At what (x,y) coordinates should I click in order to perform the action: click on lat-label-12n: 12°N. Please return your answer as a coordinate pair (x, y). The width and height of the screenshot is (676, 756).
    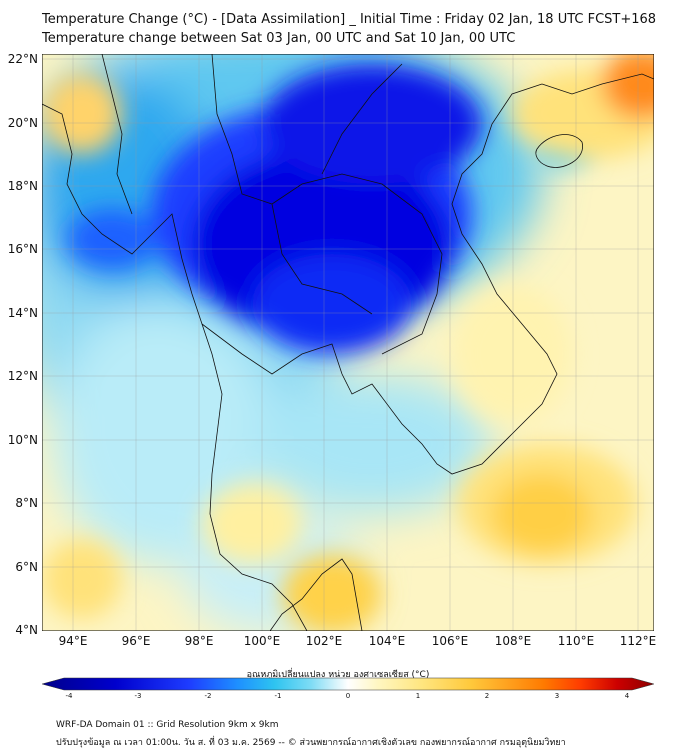
    Looking at the image, I should click on (22, 376).